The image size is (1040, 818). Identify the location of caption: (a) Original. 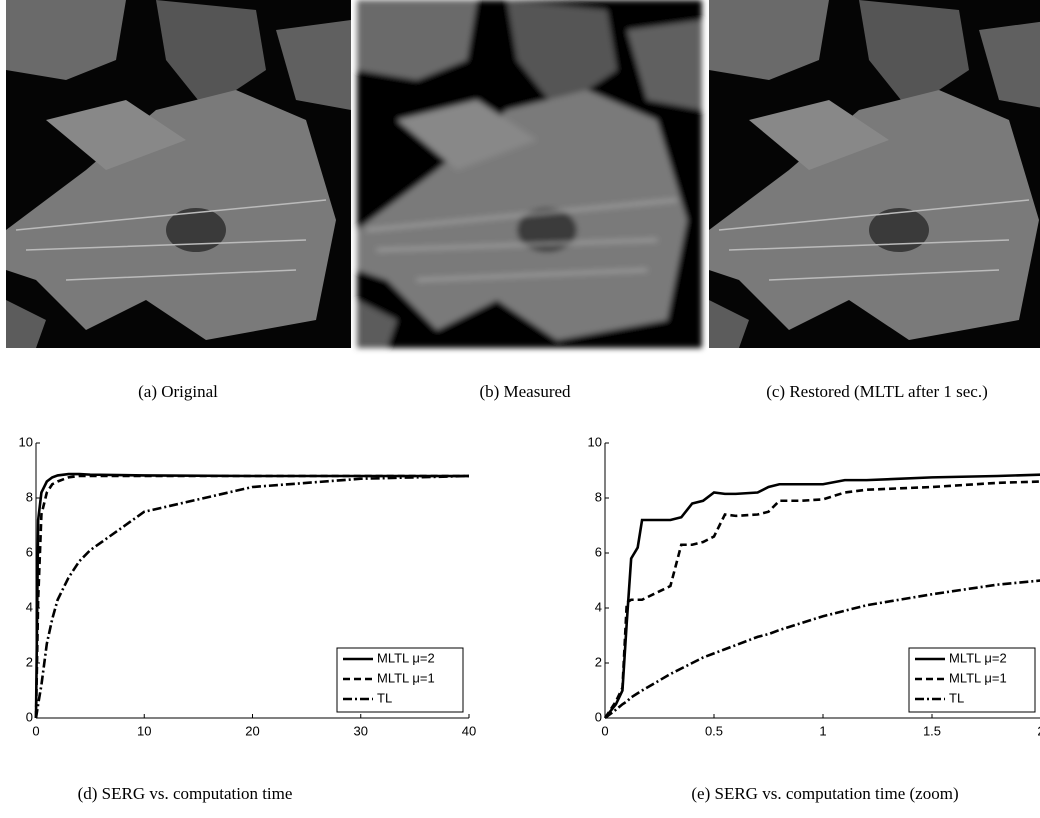
(178, 391).